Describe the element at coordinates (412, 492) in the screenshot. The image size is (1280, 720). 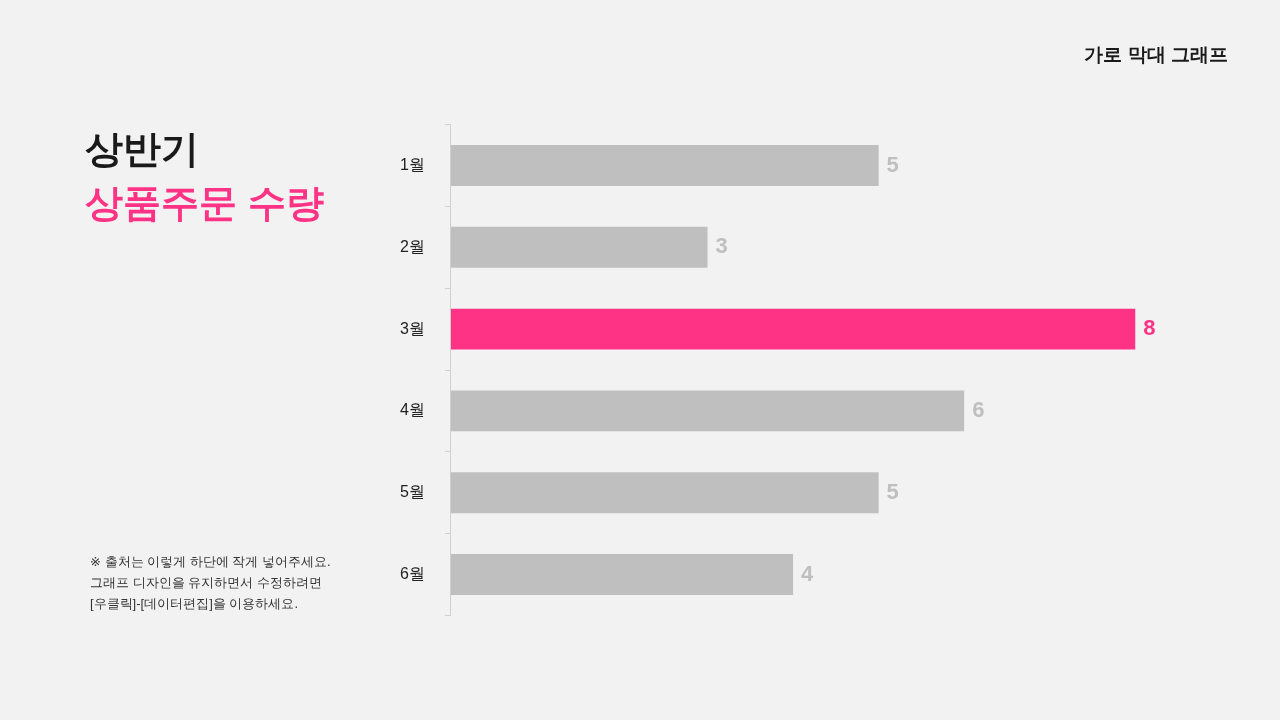
I see `y-tick-label: 5월` at that location.